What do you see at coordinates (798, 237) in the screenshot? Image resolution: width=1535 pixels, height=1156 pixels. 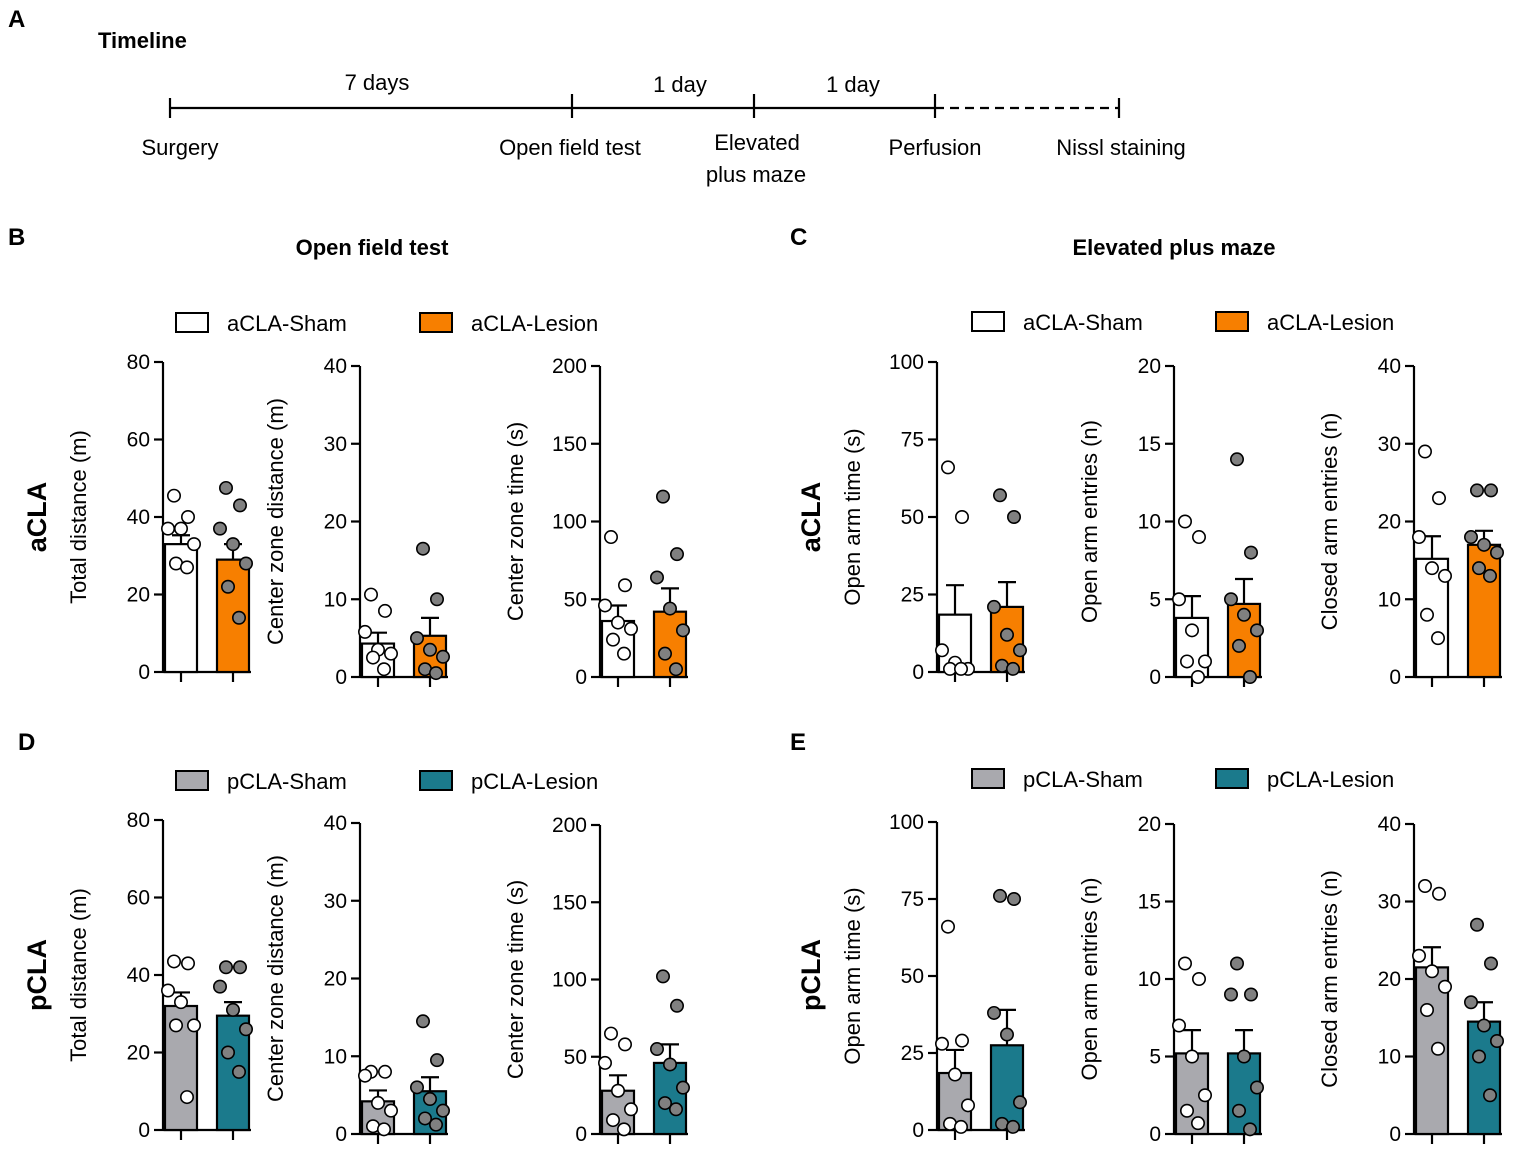 I see `panel-letter-c: C` at bounding box center [798, 237].